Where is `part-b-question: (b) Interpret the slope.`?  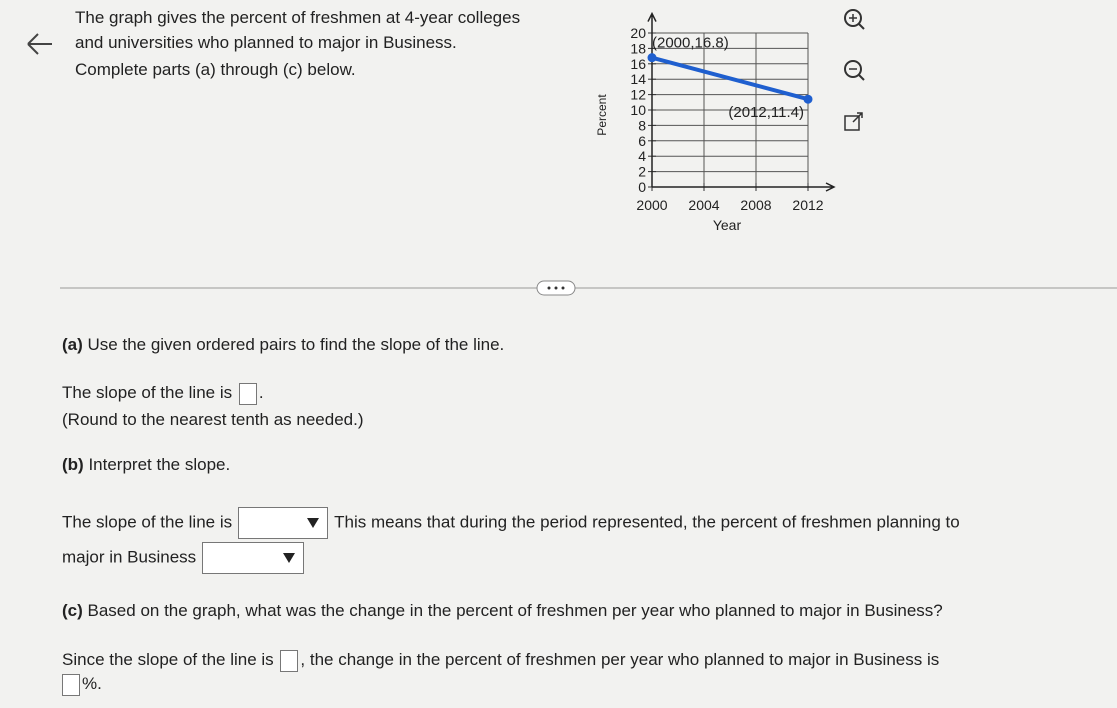
part-b-question: (b) Interpret the slope. is located at coordinates (146, 465).